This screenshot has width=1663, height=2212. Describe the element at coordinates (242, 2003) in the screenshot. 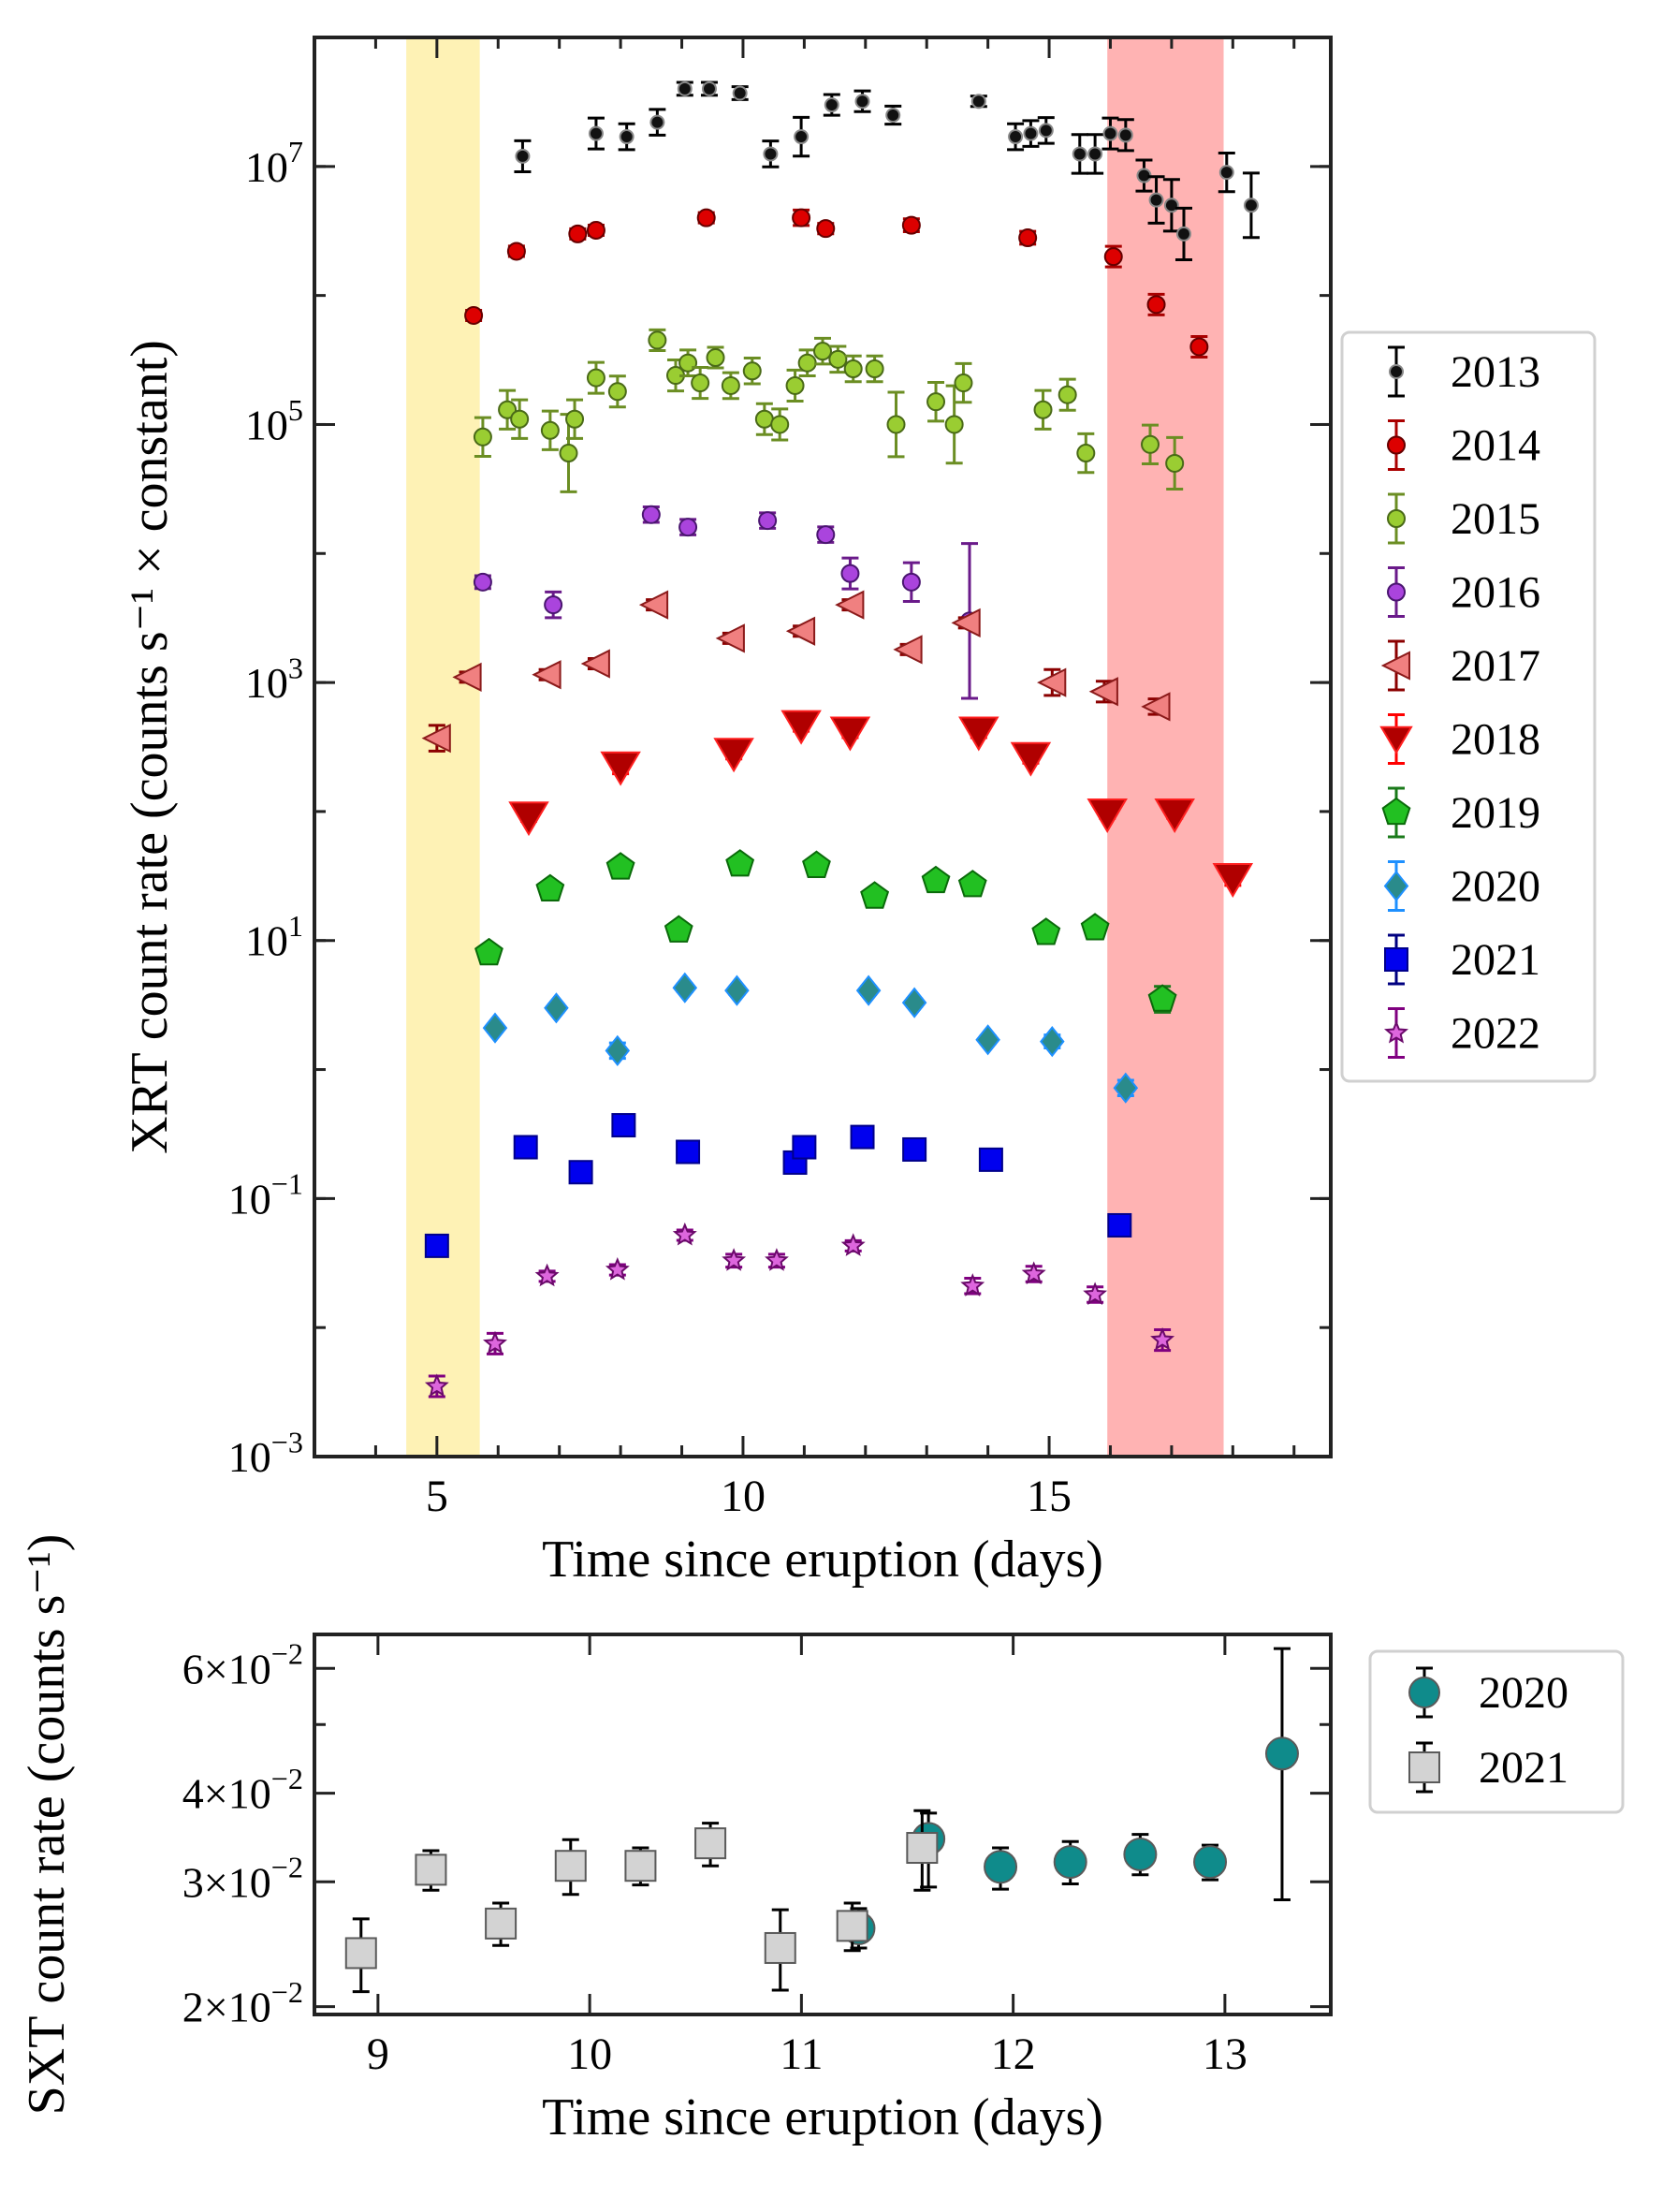

I see `y-tick-label-2-10-2: 2×10⁻²` at that location.